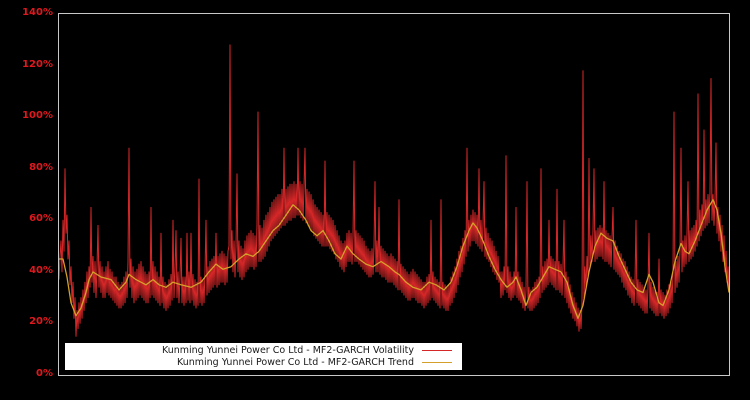 This screenshot has width=750, height=400. I want to click on y-axis: 0% 20% 40% 60% 80% 100% 120% 140%, so click(26, 200).